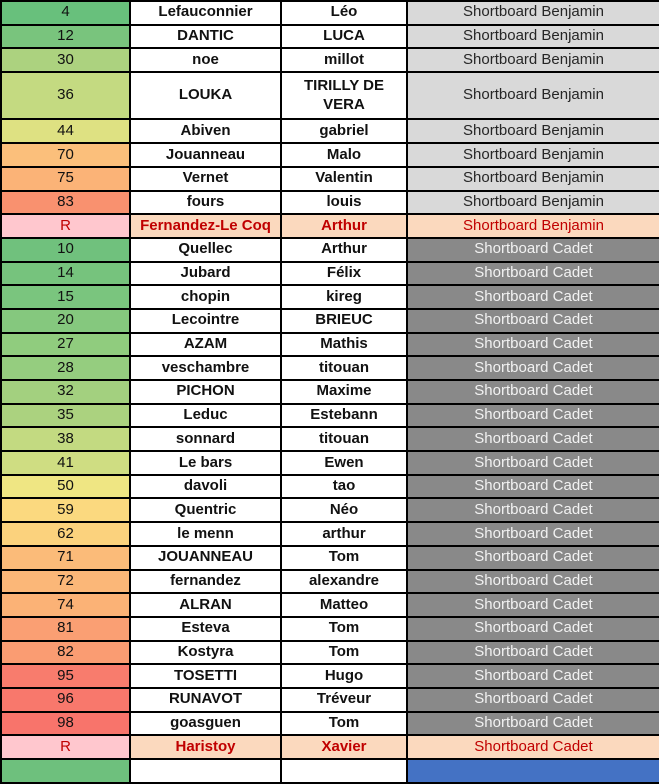  I want to click on table-row: 30 noe millot Shortboard Benjamin, so click(329, 60).